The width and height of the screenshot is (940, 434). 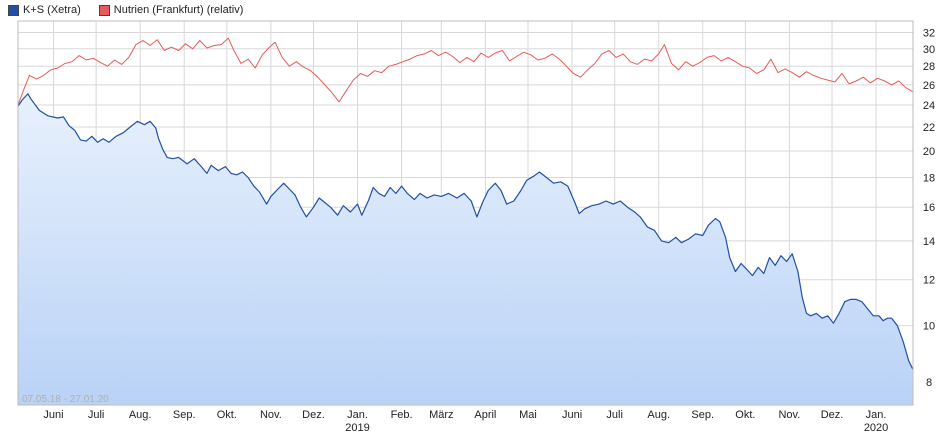 I want to click on legend-item-nutrien: Nutrien (Frankfurt) (relativ), so click(x=171, y=10).